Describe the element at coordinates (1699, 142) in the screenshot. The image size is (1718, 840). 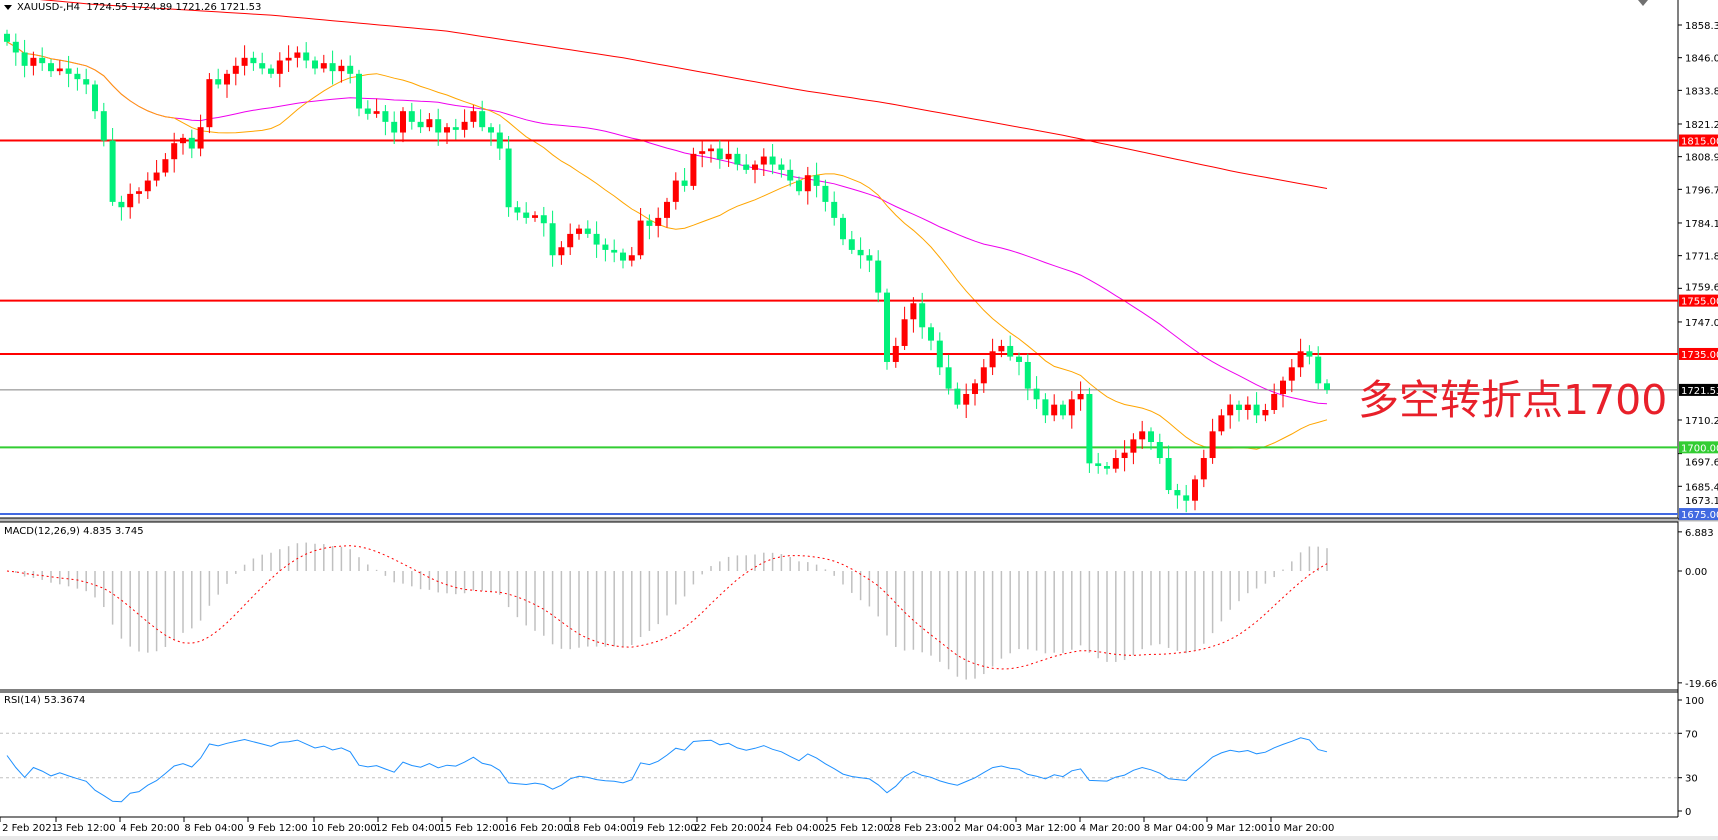
I see `price-tag-label: 1815.00` at that location.